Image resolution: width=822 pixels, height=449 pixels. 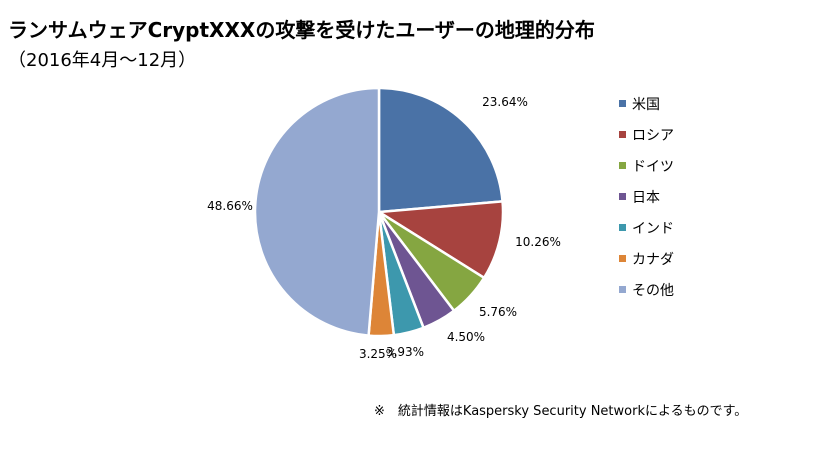 I want to click on chart-title: ランサムウェアCryptXXXの攻撃を受けたユーザーの地理的分布, so click(x=301, y=30).